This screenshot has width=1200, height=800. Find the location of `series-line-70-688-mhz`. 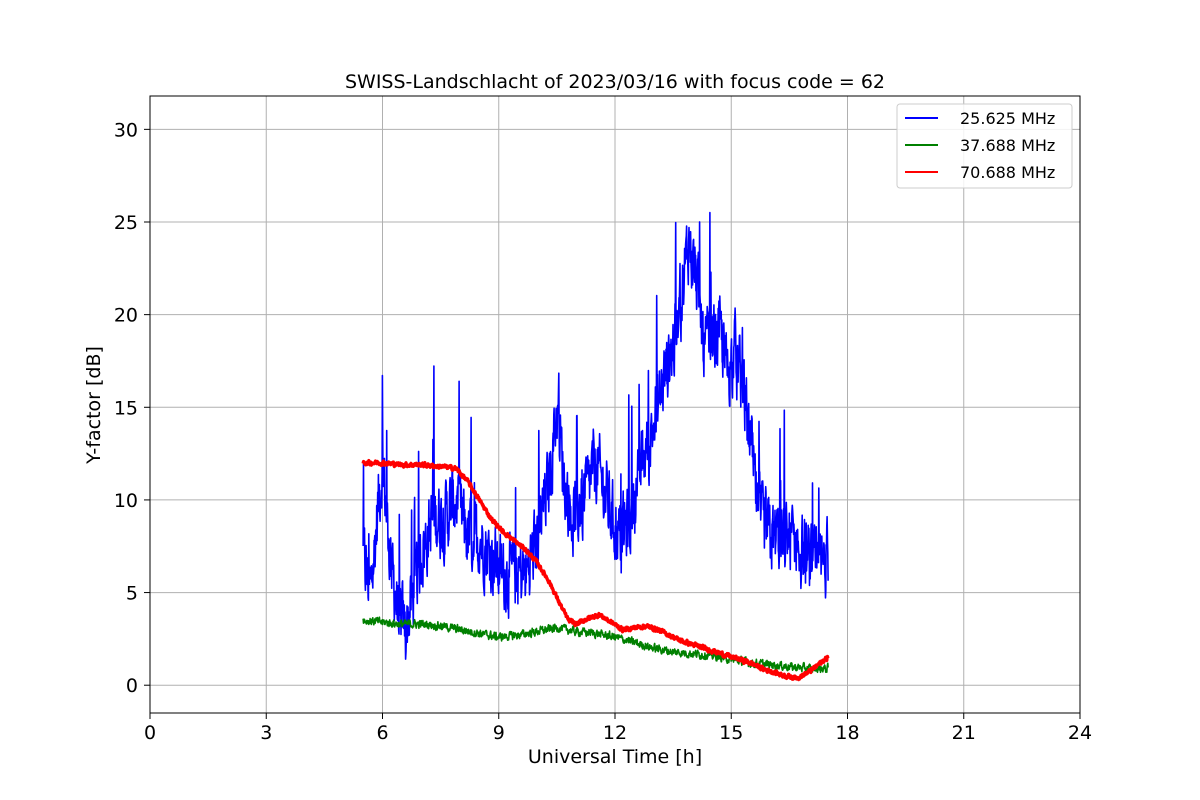

series-line-70-688-mhz is located at coordinates (595, 570).